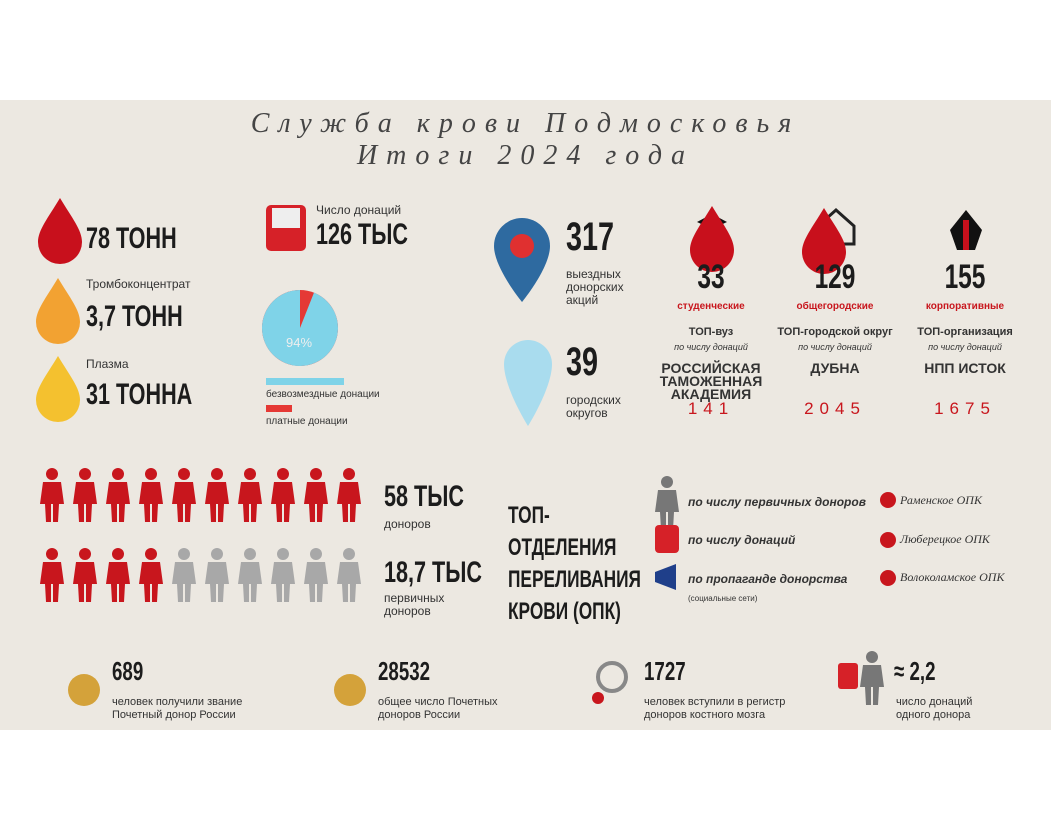 This screenshot has height=830, width=1051. What do you see at coordinates (438, 708) in the screenshot?
I see `label: общее число Почетных доноров России` at bounding box center [438, 708].